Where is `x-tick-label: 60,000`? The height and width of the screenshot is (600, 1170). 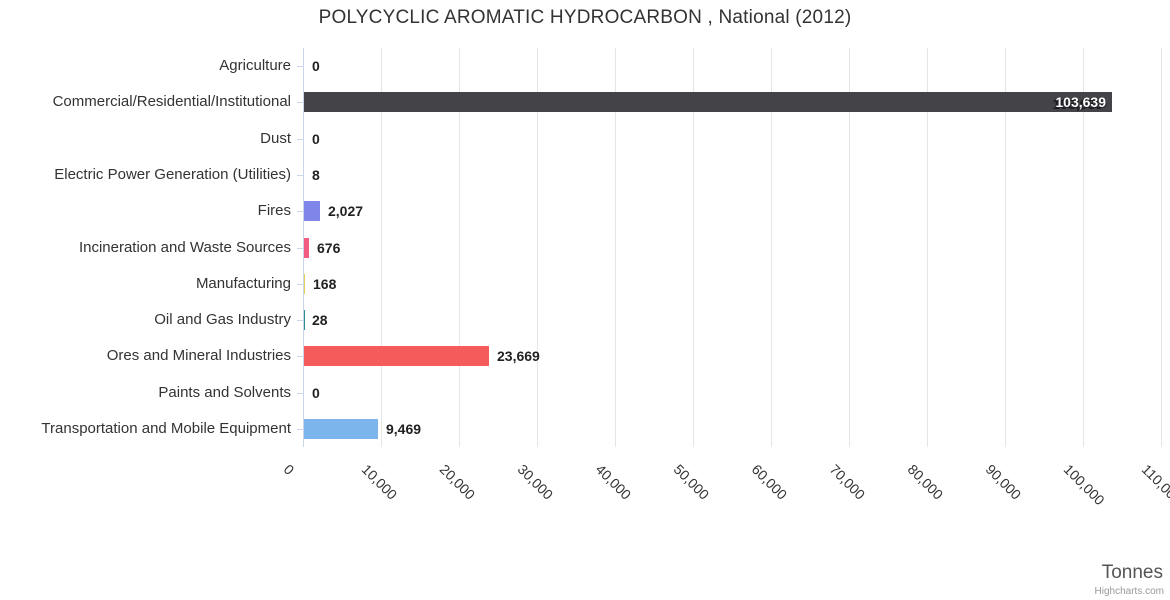 x-tick-label: 60,000 is located at coordinates (769, 482).